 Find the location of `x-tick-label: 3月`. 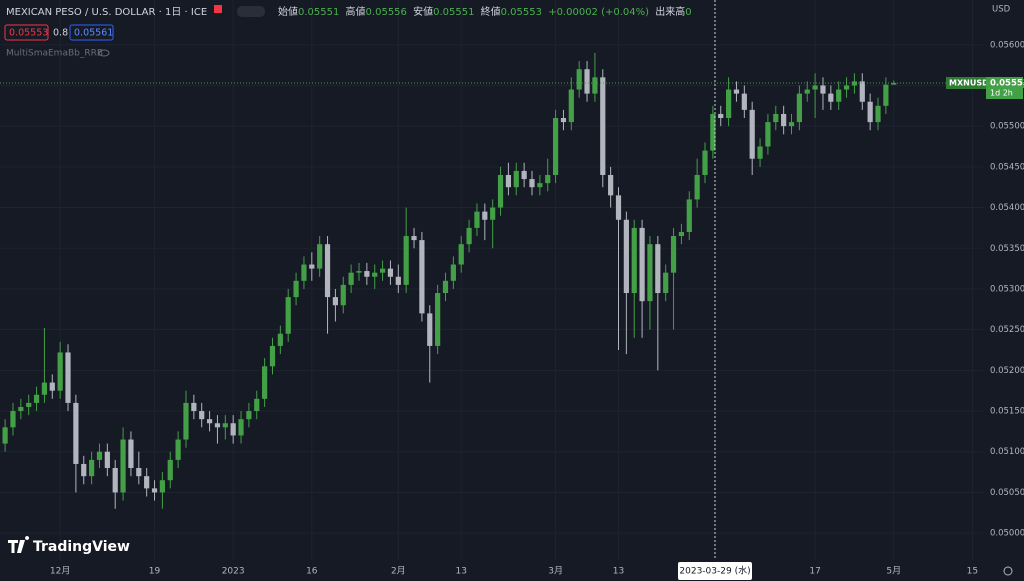

x-tick-label: 3月 is located at coordinates (555, 571).